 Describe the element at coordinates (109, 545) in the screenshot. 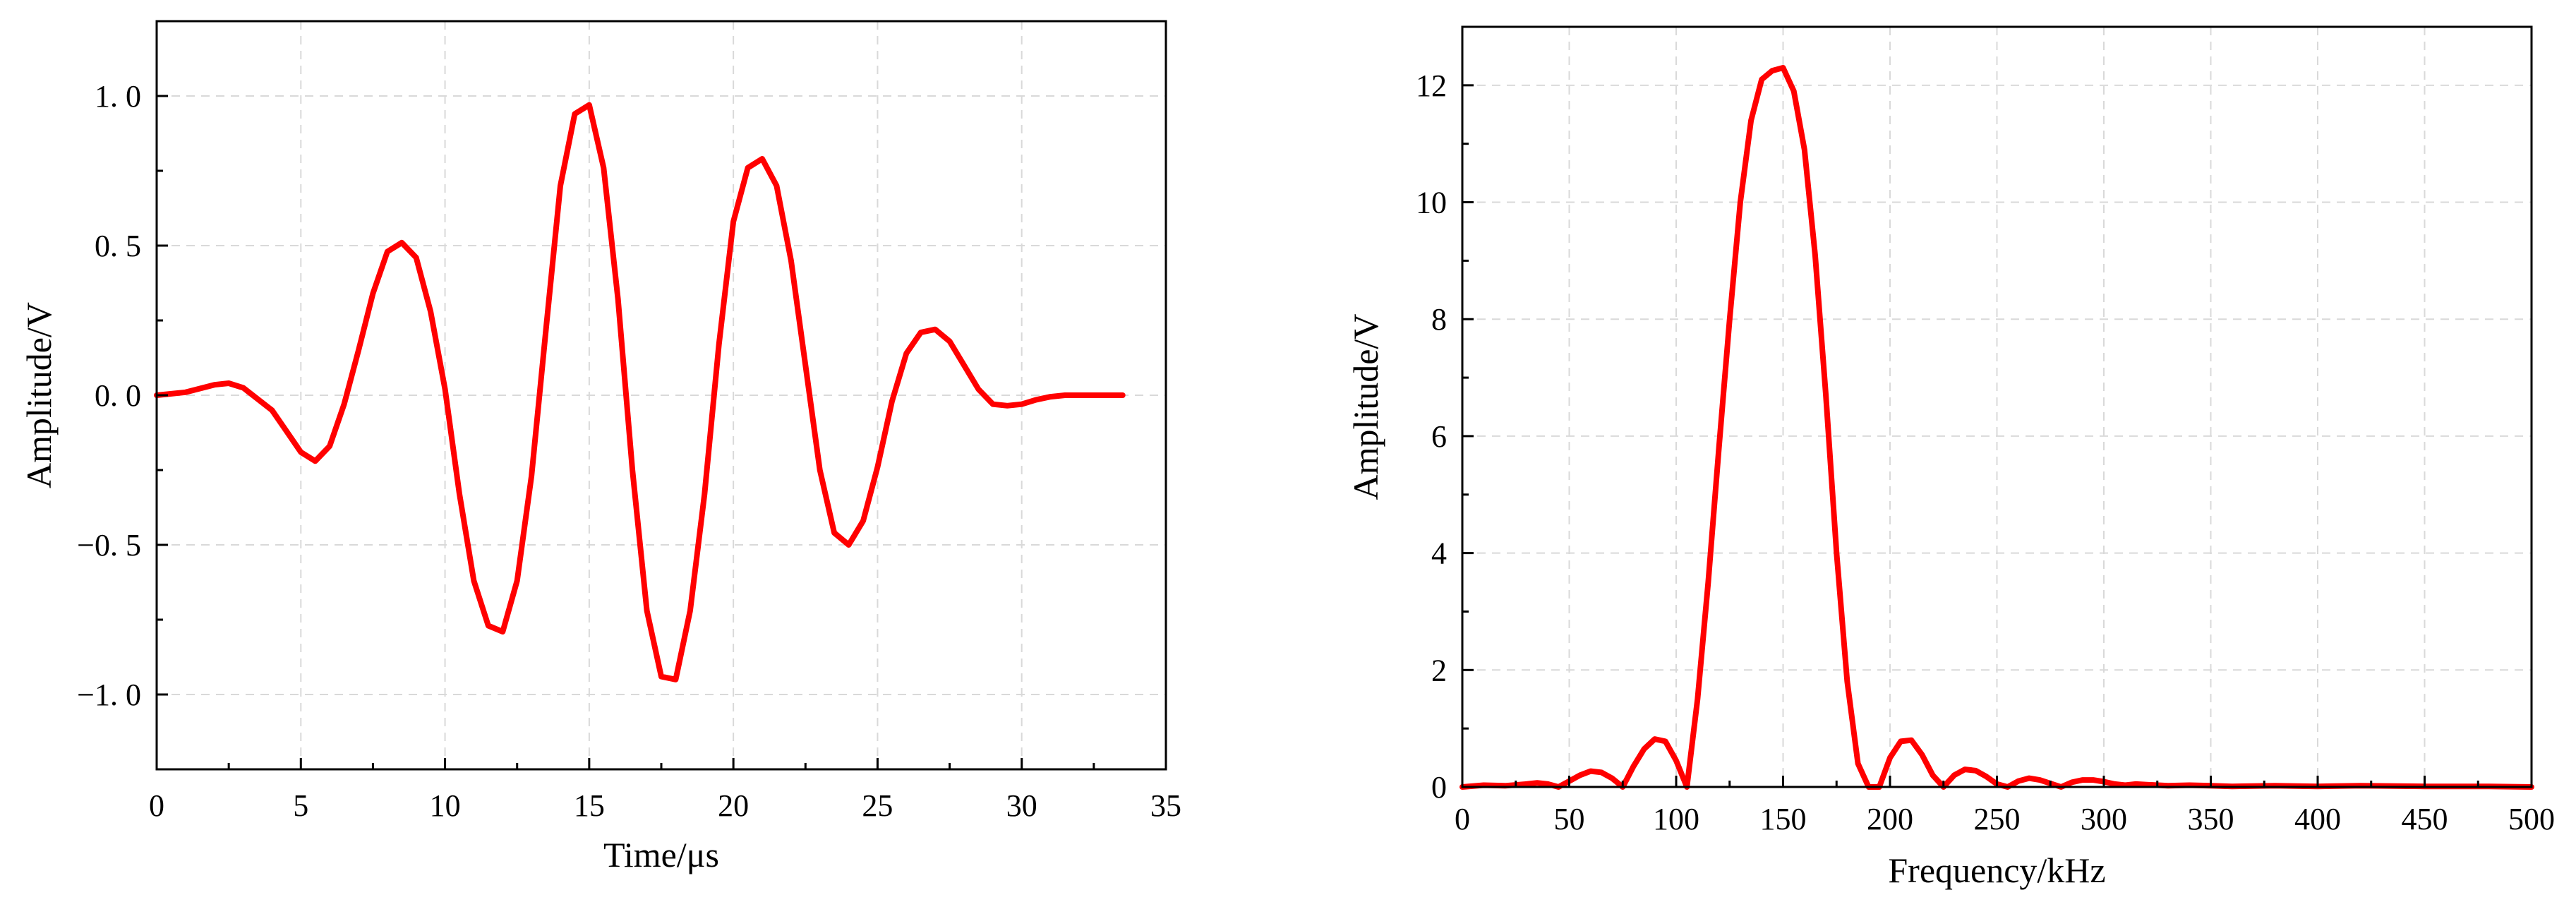

I see `y-tick-label: −0. 5` at that location.